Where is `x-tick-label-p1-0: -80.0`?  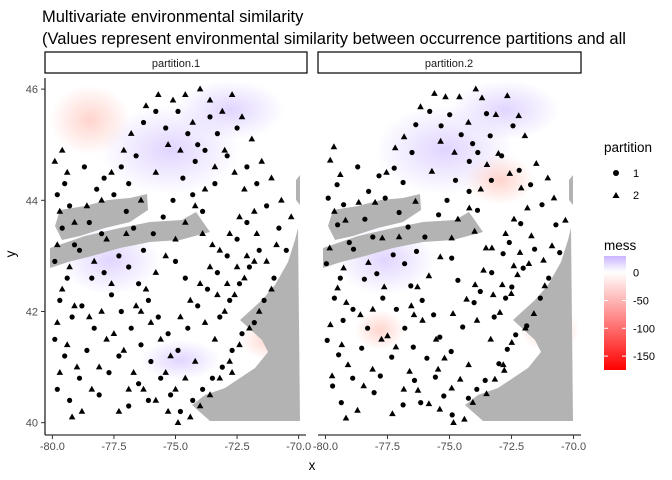 x-tick-label-p1-0: -80.0 is located at coordinates (52, 447).